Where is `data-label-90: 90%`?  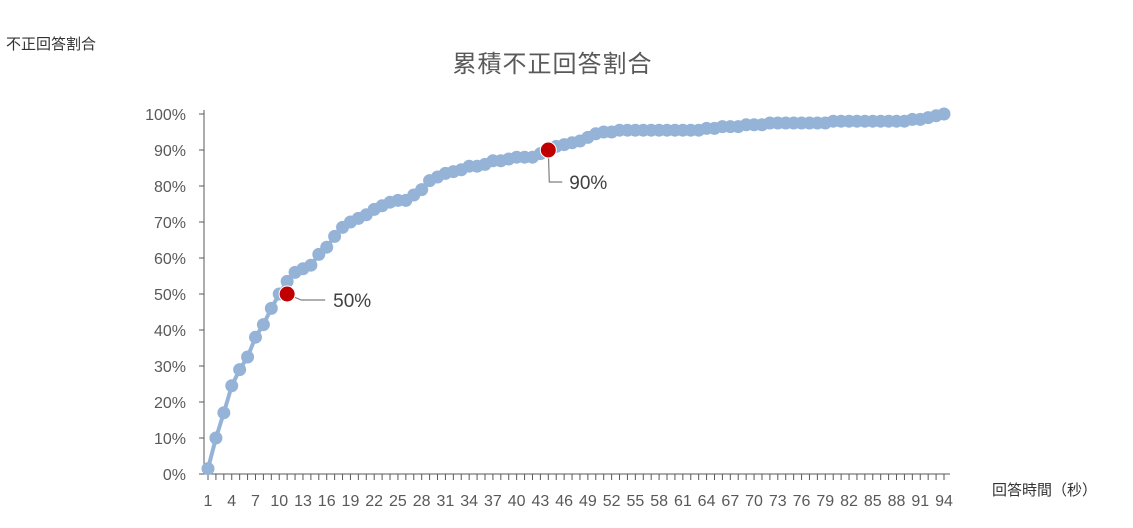 data-label-90: 90% is located at coordinates (588, 183).